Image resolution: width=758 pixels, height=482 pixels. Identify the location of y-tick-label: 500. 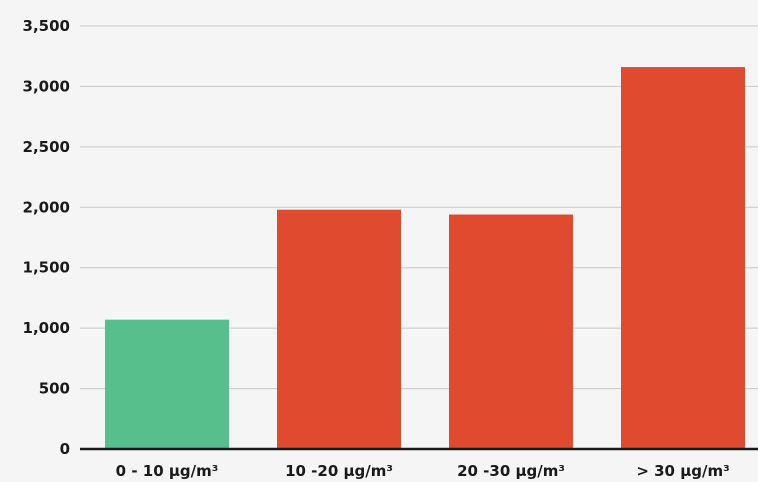
(54, 389).